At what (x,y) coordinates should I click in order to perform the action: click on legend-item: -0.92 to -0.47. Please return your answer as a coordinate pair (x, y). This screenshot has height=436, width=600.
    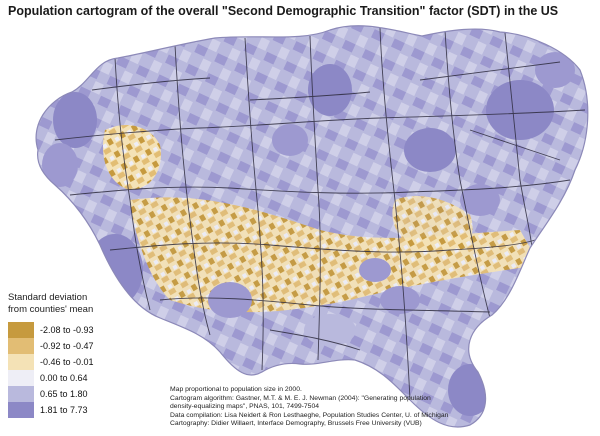
    Looking at the image, I should click on (68, 346).